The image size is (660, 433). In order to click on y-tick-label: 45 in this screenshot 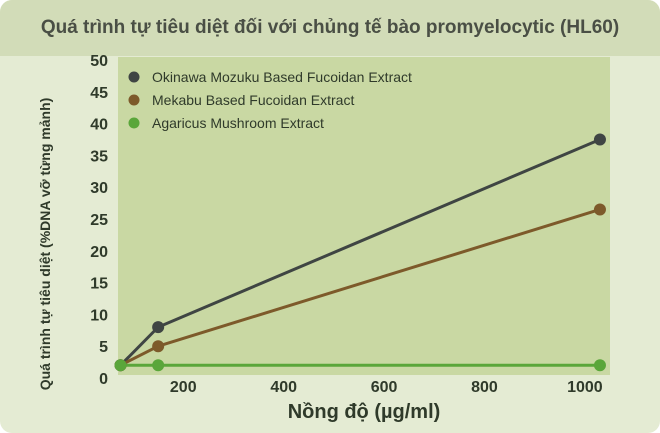, I will do `click(99, 93)`.